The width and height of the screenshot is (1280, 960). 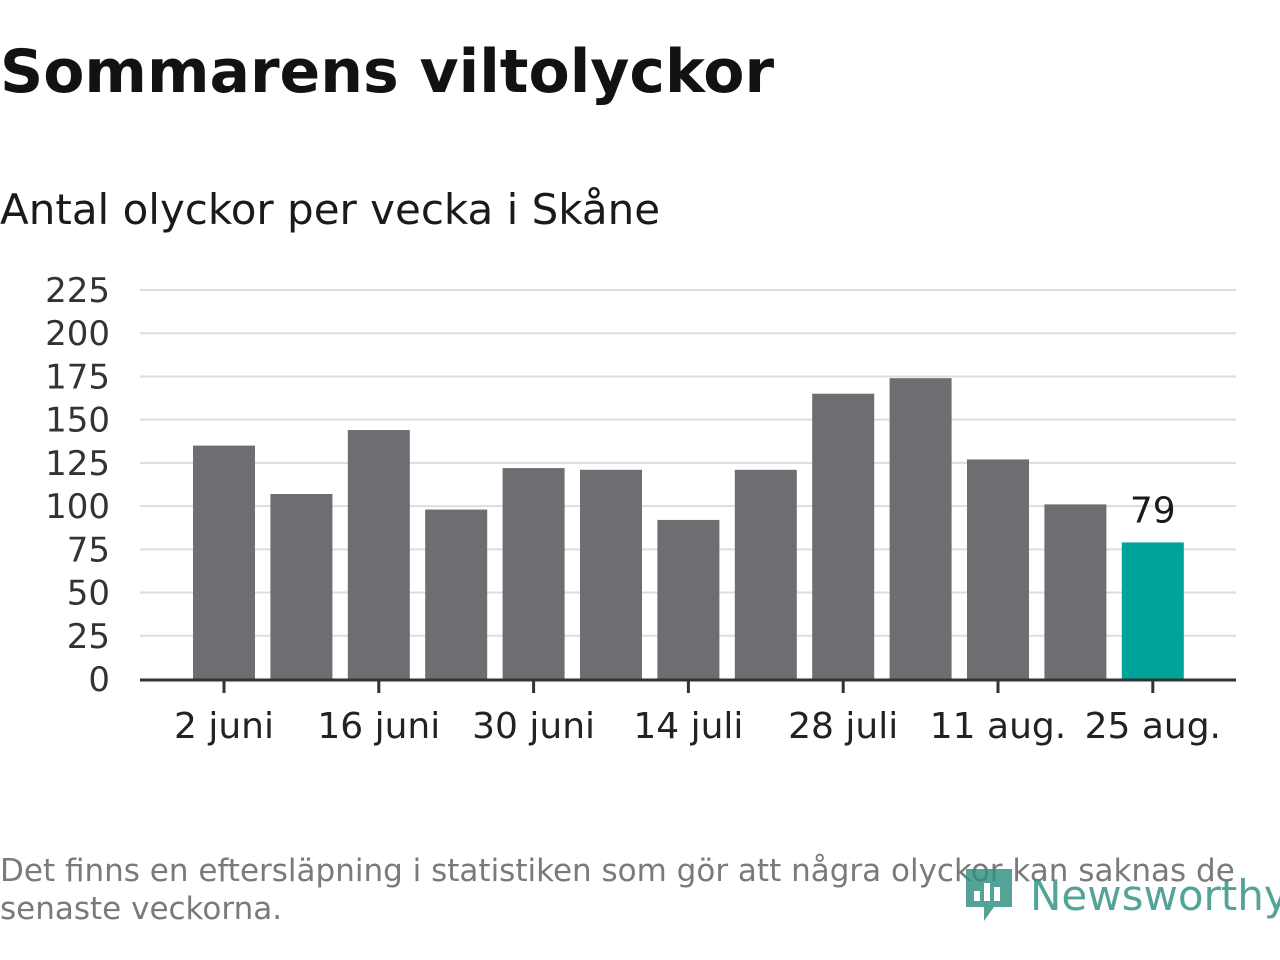 What do you see at coordinates (77, 377) in the screenshot?
I see `y-tick-label: 175` at bounding box center [77, 377].